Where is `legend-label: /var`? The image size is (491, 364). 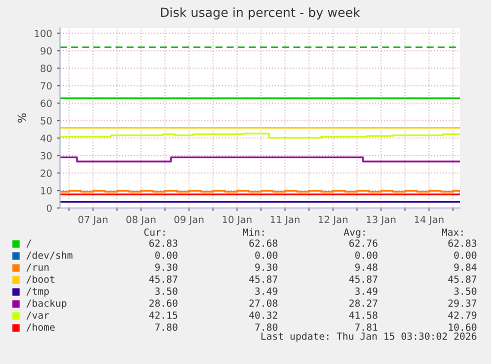
legend-label: /var is located at coordinates (38, 316).